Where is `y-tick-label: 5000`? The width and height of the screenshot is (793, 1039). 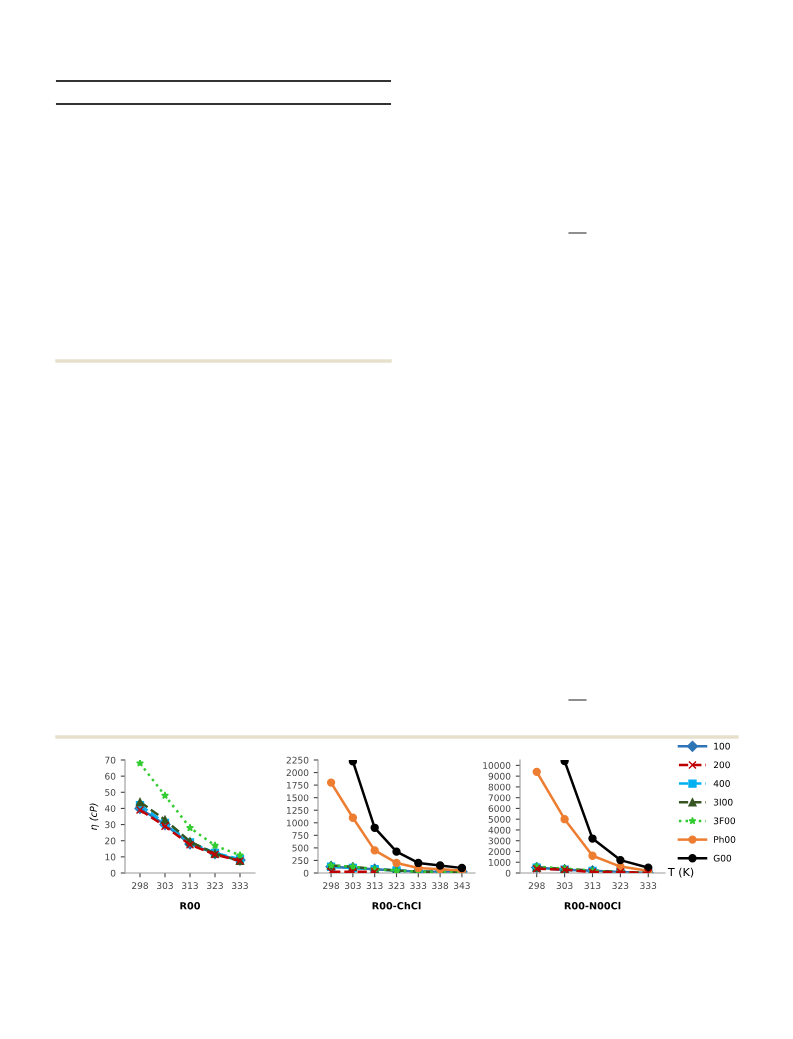 y-tick-label: 5000 is located at coordinates (499, 819).